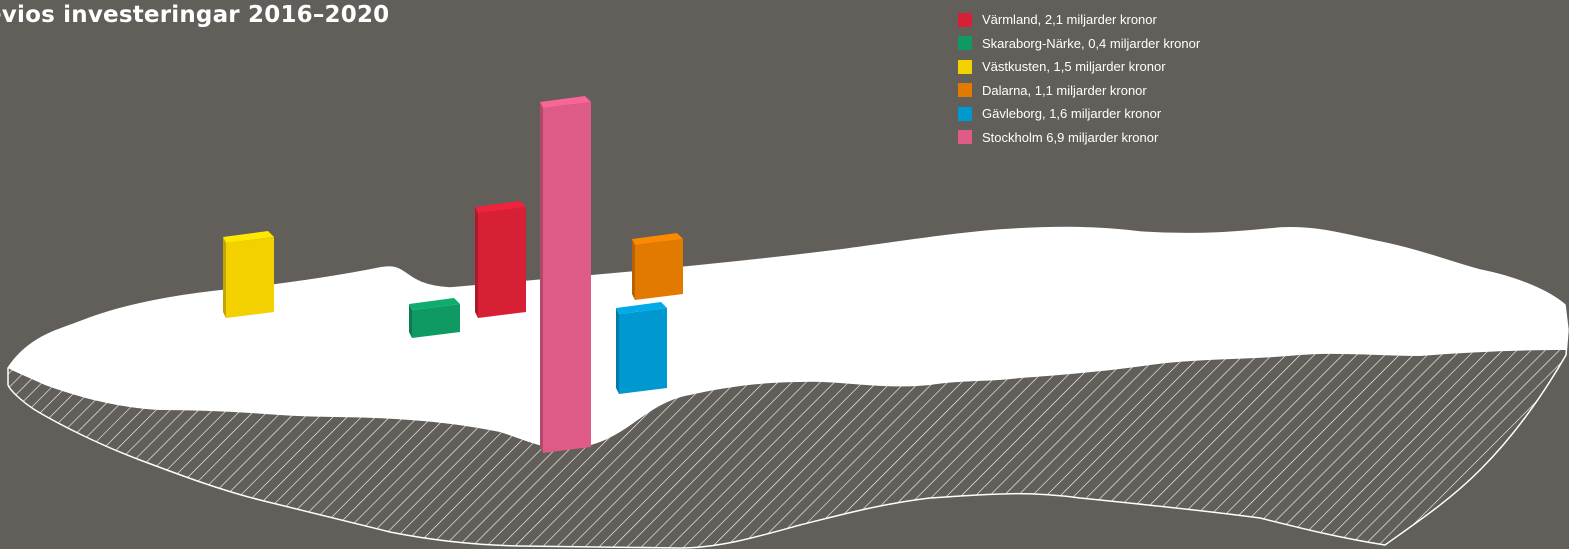  What do you see at coordinates (1070, 137) in the screenshot?
I see `legend-label: Stockholm 6,9 miljarder kronor` at bounding box center [1070, 137].